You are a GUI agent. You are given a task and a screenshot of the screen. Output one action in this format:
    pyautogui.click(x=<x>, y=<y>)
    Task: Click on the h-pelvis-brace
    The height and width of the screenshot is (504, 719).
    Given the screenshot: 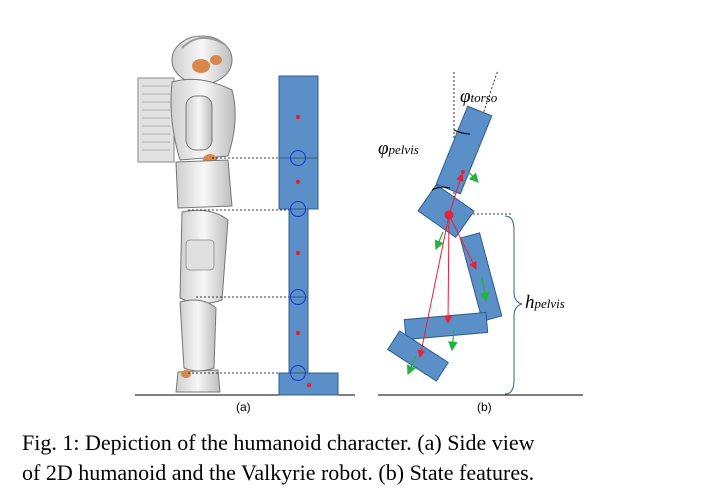 What is the action you would take?
    pyautogui.click(x=513, y=305)
    